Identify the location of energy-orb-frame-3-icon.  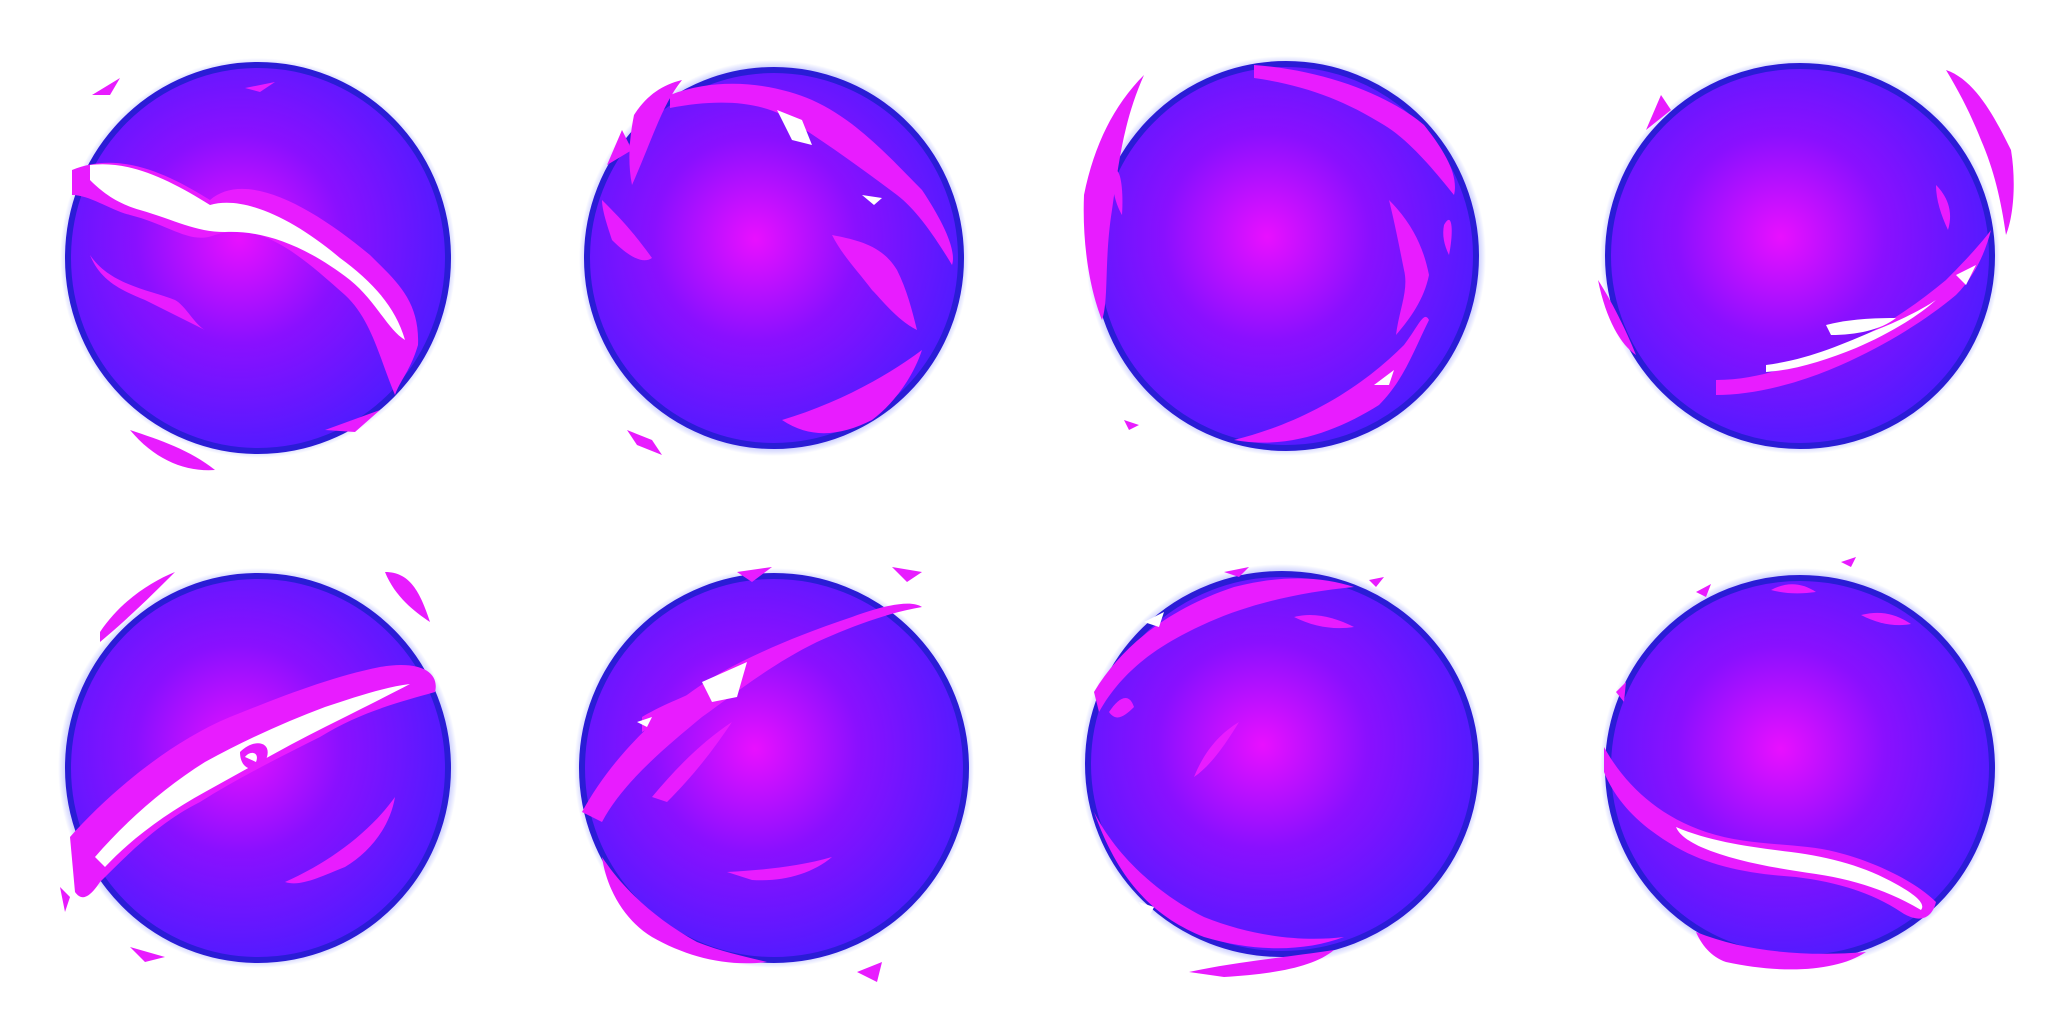
(1284, 256).